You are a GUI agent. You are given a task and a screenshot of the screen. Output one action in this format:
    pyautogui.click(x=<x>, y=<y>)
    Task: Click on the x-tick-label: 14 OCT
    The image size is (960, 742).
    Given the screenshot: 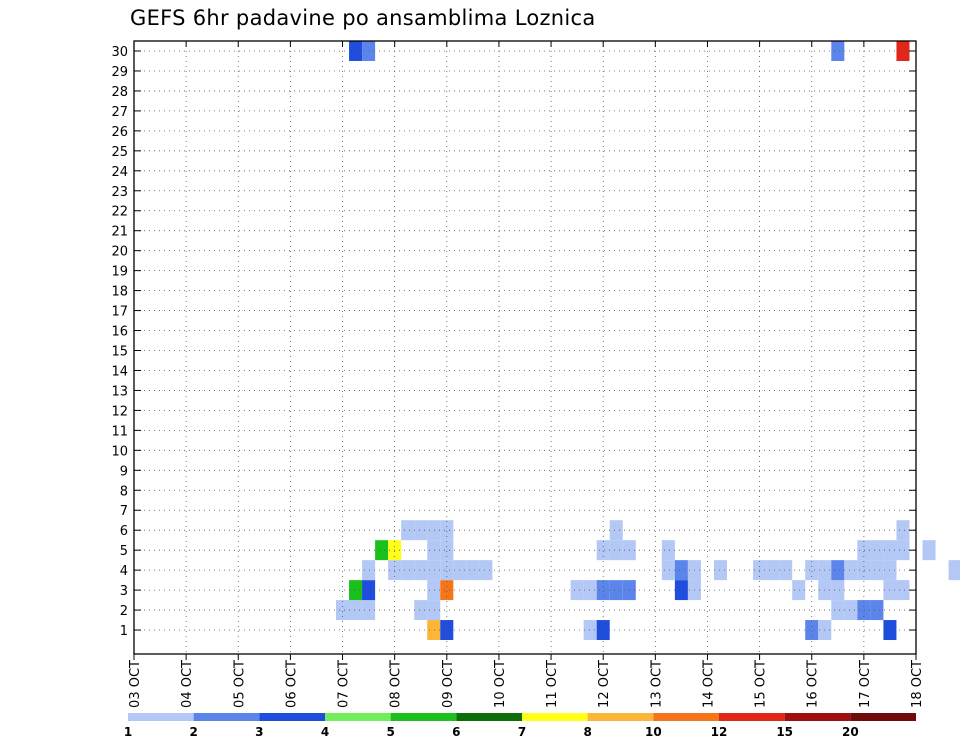 What is the action you would take?
    pyautogui.click(x=708, y=684)
    